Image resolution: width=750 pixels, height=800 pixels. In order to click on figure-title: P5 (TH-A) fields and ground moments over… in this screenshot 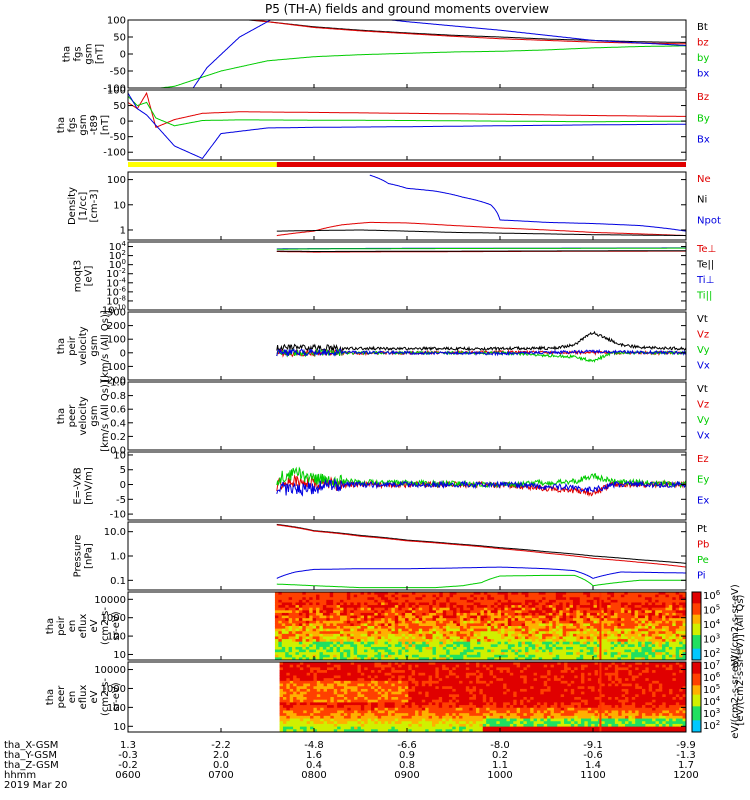, I will do `click(407, 9)`.